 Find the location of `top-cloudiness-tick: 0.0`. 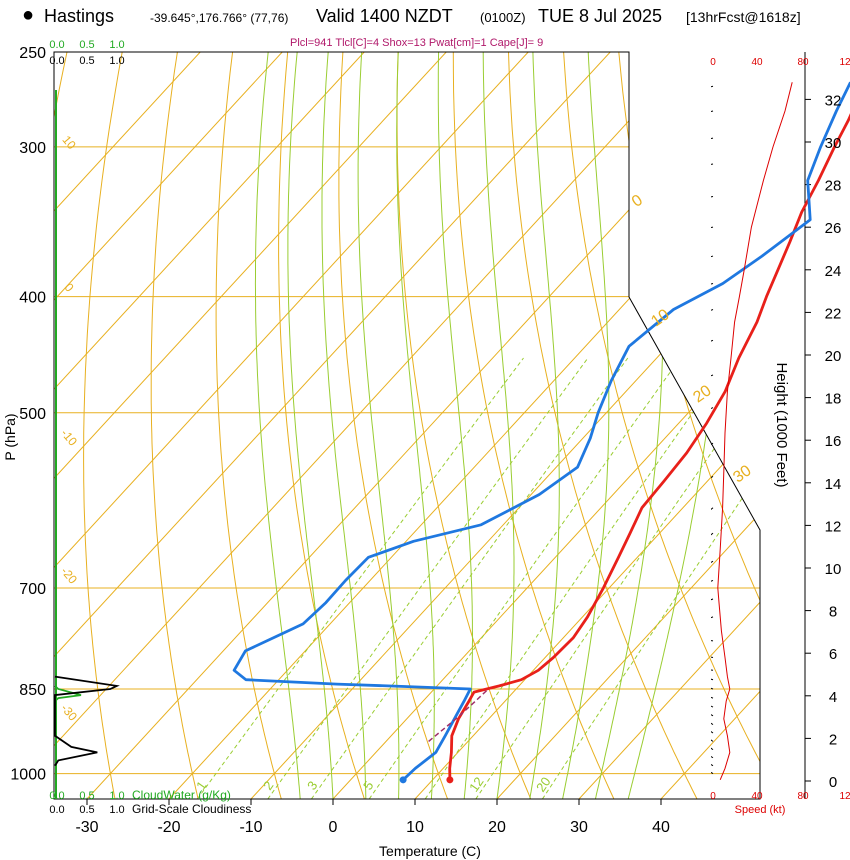

top-cloudiness-tick: 0.0 is located at coordinates (56, 61).